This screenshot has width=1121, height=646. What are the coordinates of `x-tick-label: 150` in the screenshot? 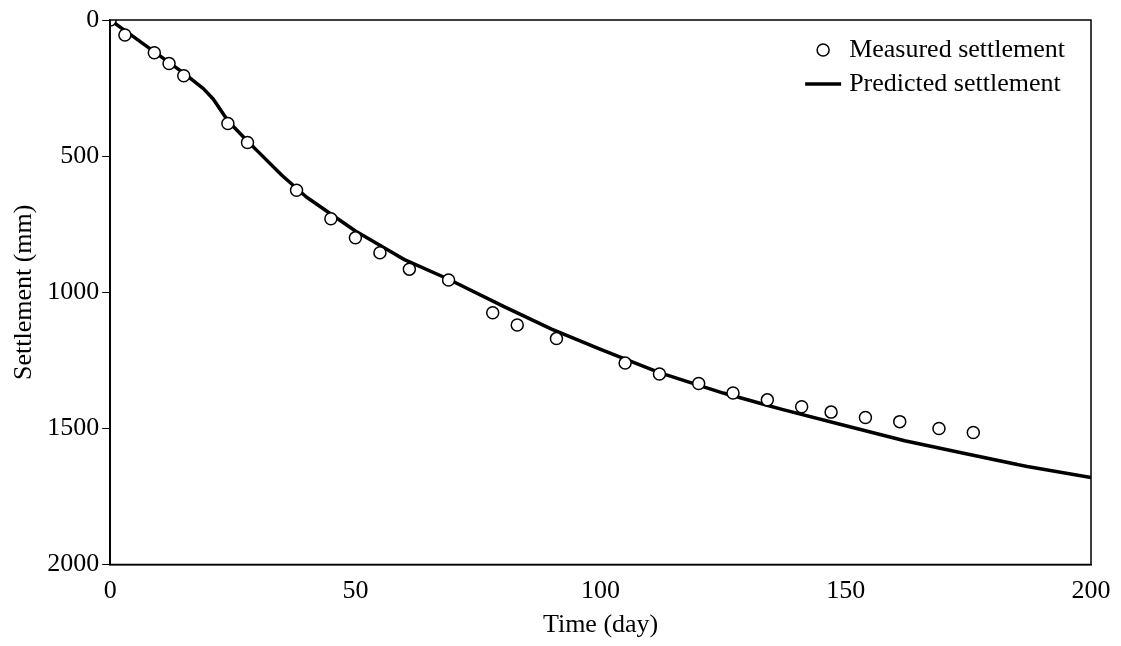 It's located at (846, 590).